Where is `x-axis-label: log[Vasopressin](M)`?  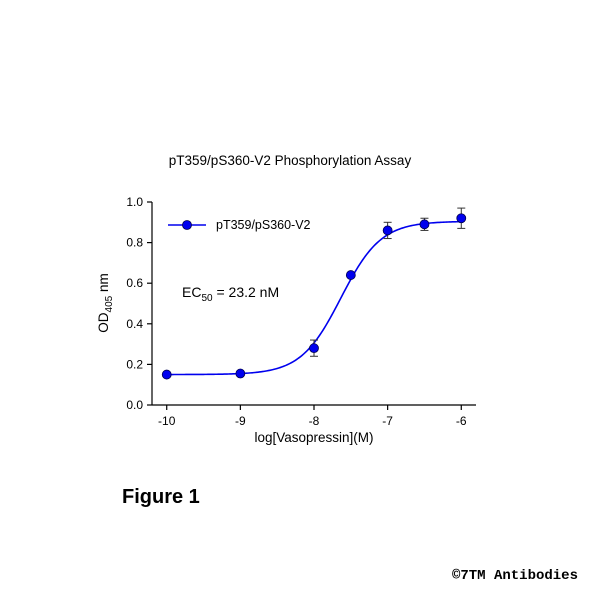 x-axis-label: log[Vasopressin](M) is located at coordinates (313, 437).